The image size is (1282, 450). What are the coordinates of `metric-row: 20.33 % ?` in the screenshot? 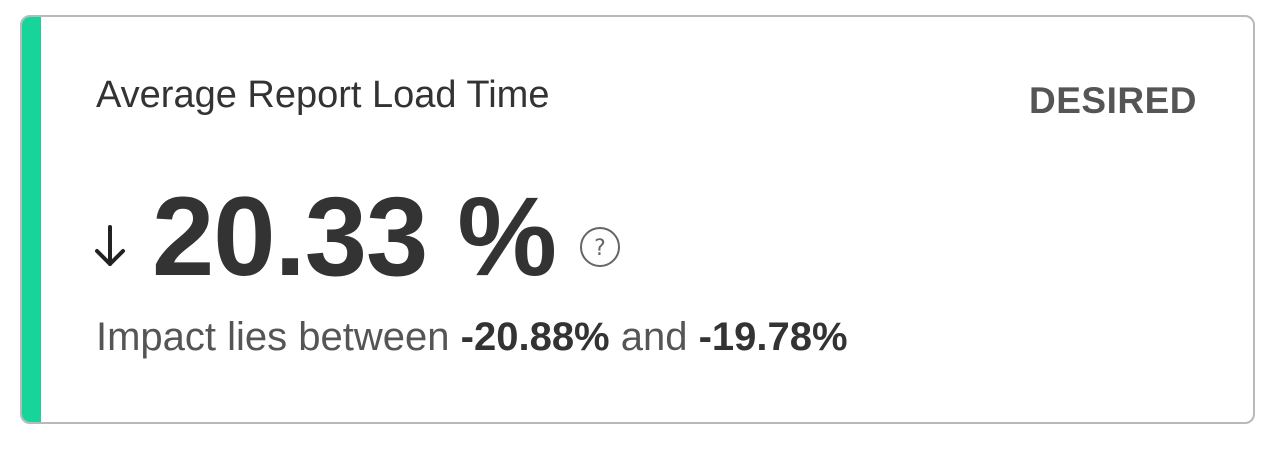 It's located at (357, 237).